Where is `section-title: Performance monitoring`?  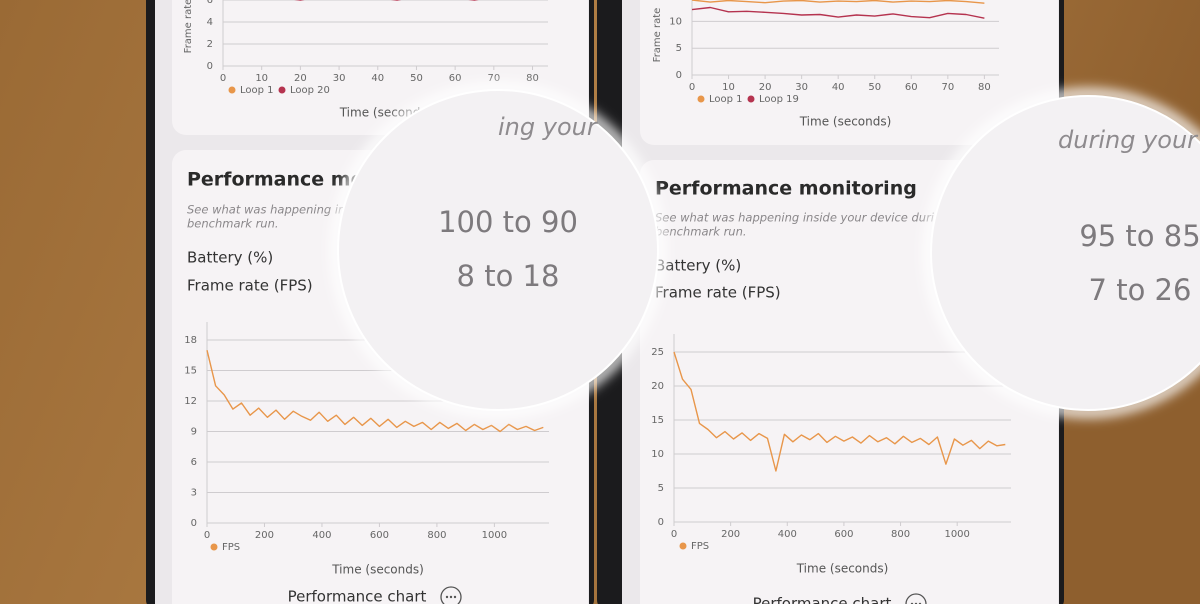 section-title: Performance monitoring is located at coordinates (786, 189).